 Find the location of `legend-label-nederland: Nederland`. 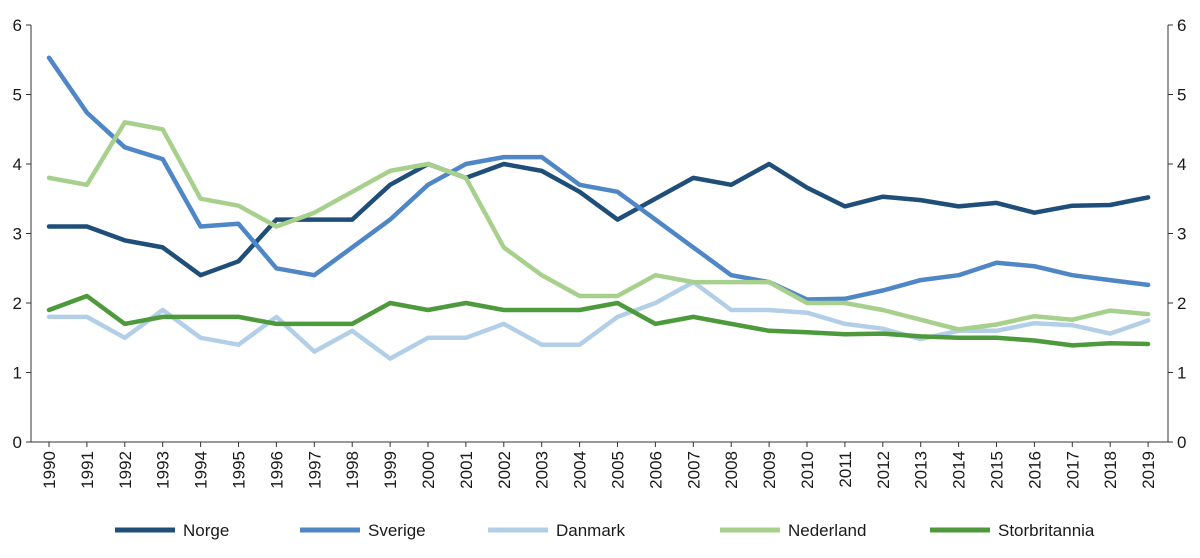

legend-label-nederland: Nederland is located at coordinates (827, 530).